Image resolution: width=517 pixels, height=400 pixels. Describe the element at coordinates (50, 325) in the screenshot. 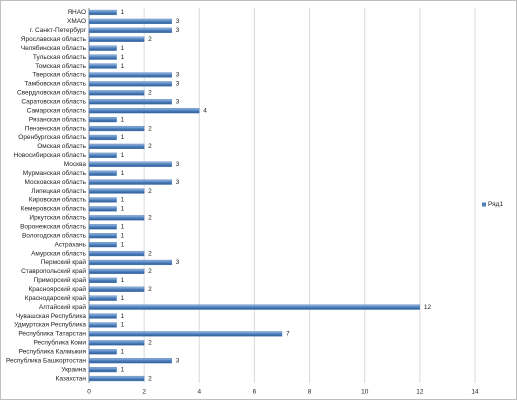

I see `y-tick-label: Удмуртская Республика` at that location.